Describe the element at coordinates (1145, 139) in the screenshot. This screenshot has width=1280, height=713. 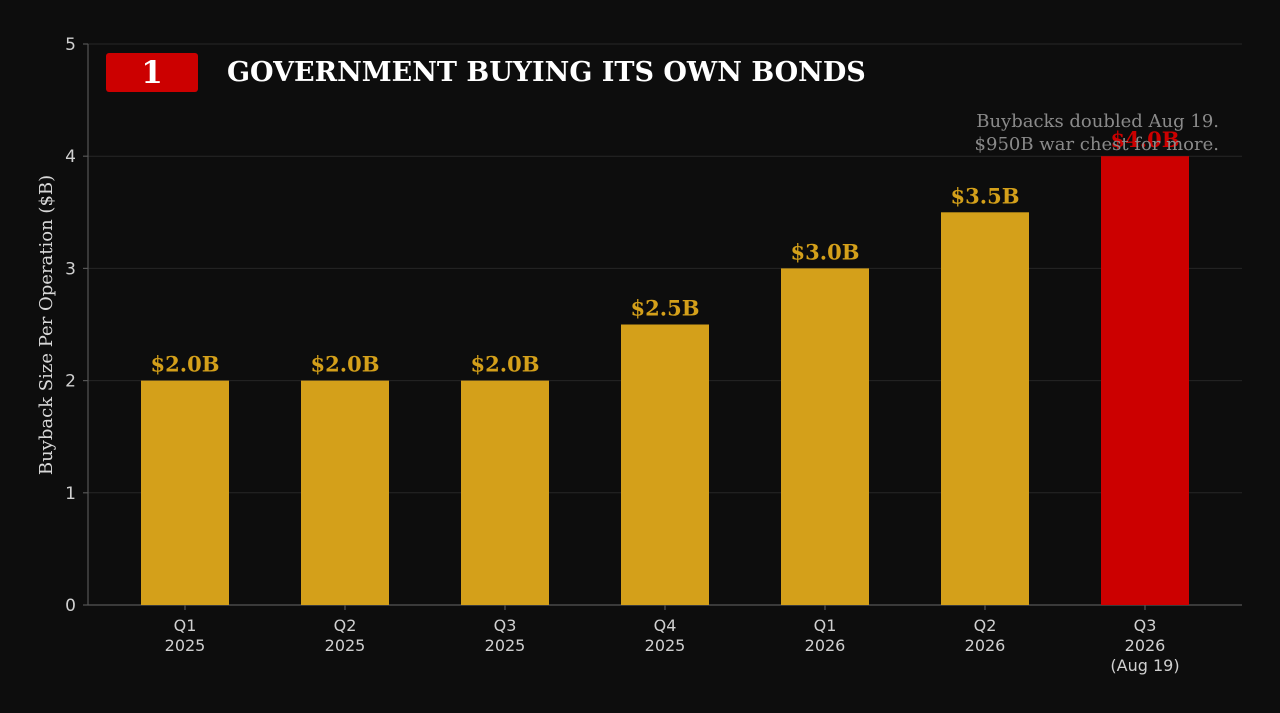
I see `bar-value-label: $4.0B` at that location.